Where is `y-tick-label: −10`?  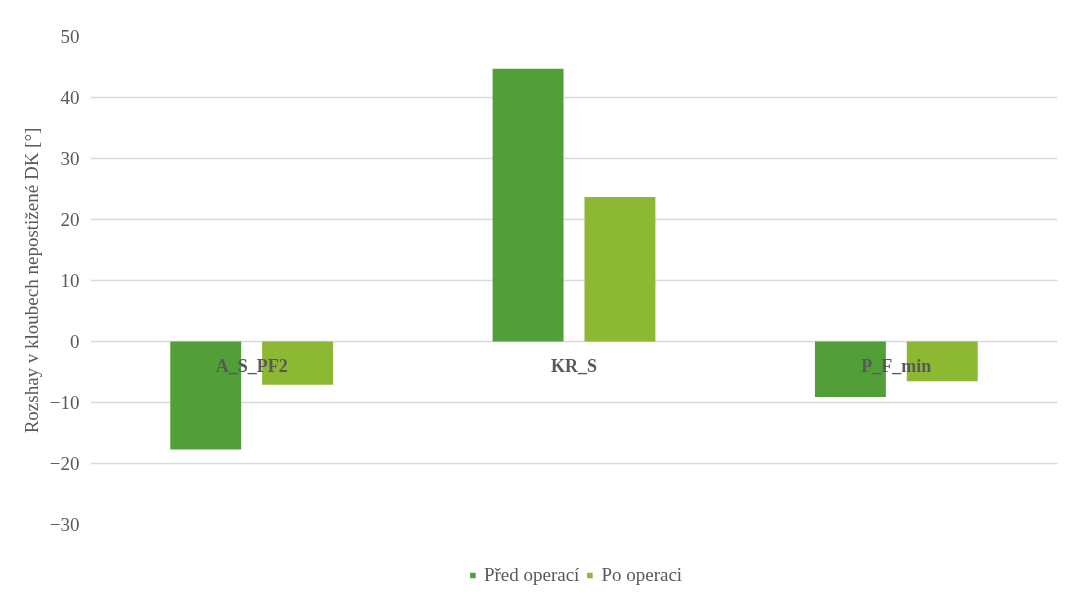 y-tick-label: −10 is located at coordinates (64, 402).